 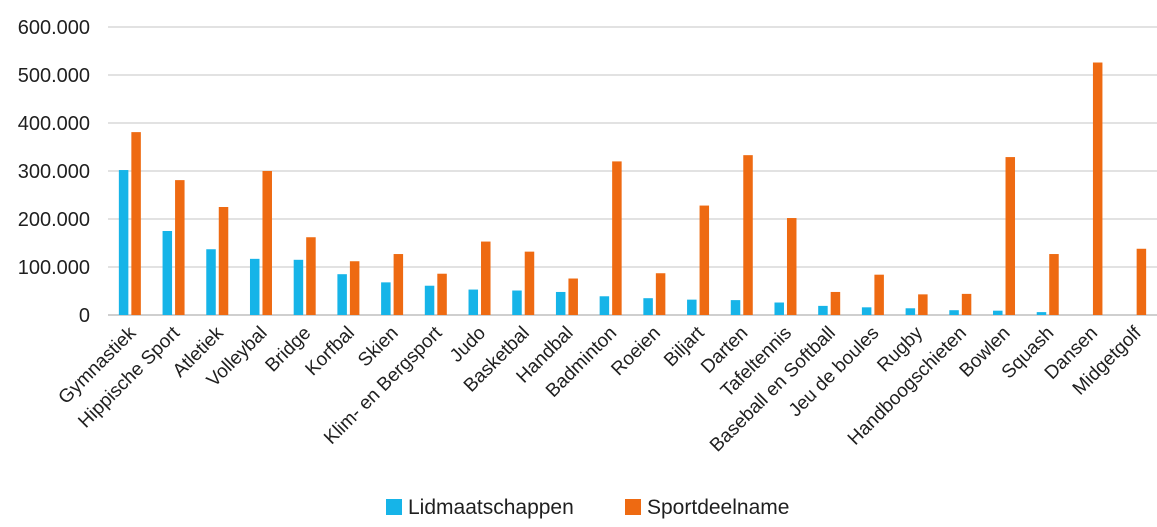 What do you see at coordinates (54, 268) in the screenshot?
I see `y-tick-label: 100.000` at bounding box center [54, 268].